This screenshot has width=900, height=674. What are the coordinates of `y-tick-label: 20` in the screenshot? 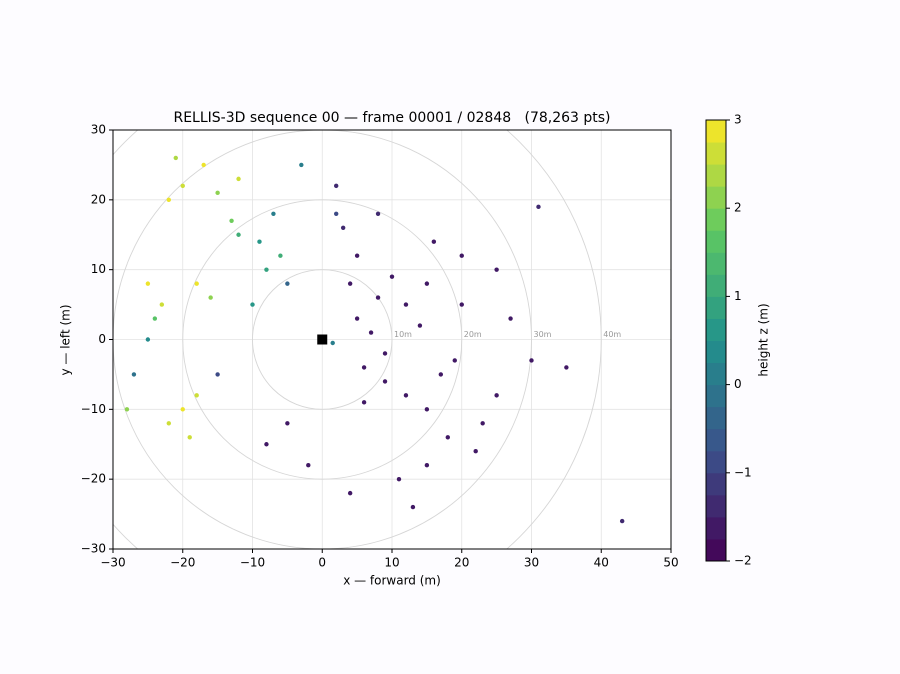 It's located at (98, 199).